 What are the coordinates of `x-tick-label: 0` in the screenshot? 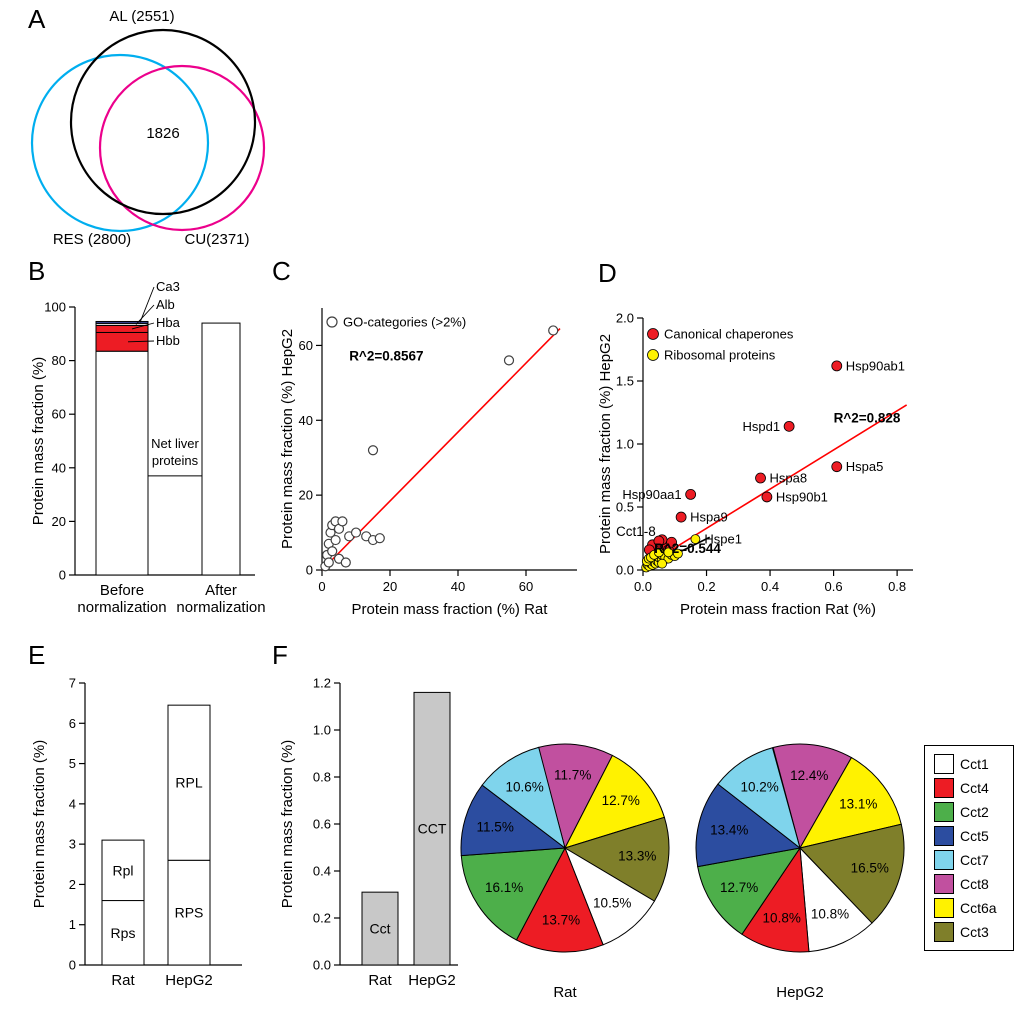 It's located at (321, 586).